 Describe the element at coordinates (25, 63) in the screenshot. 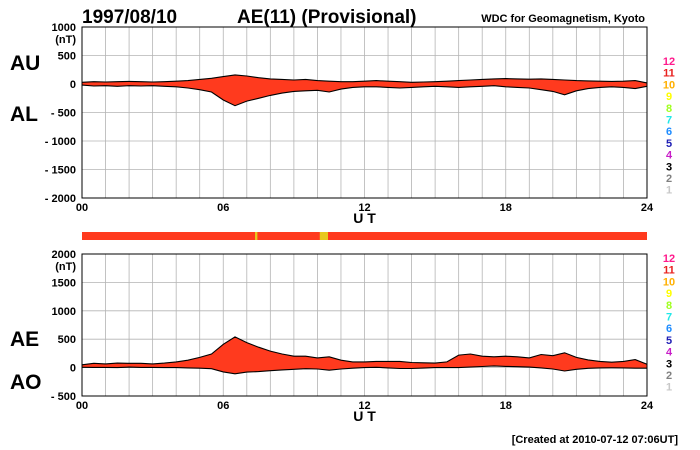

I see `upper-index-label: AU` at that location.